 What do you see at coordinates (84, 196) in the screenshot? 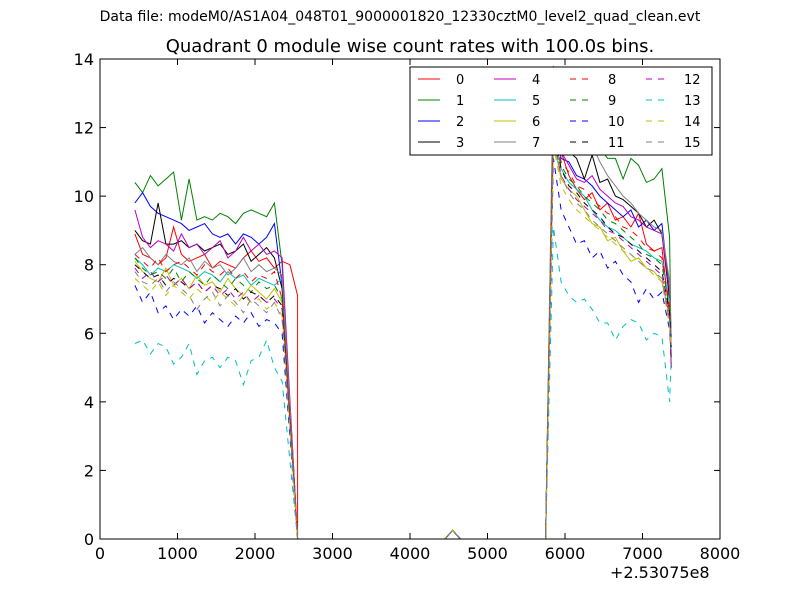
I see `y-tick-label: 10` at bounding box center [84, 196].